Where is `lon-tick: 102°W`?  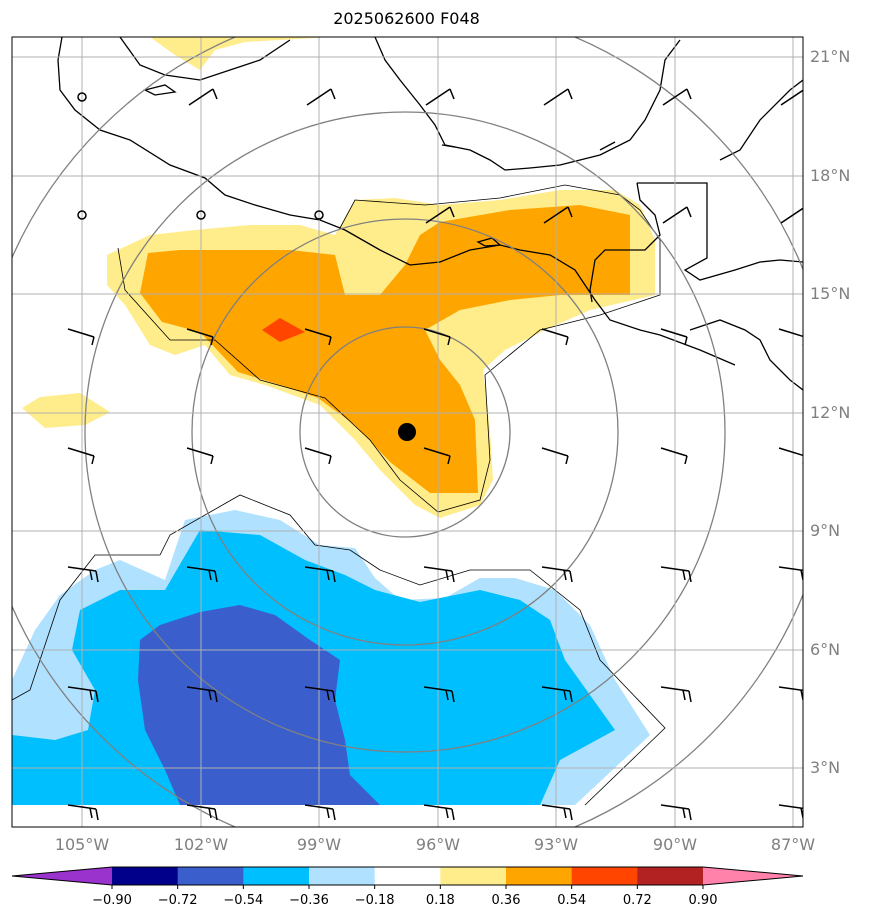
lon-tick: 102°W is located at coordinates (201, 844).